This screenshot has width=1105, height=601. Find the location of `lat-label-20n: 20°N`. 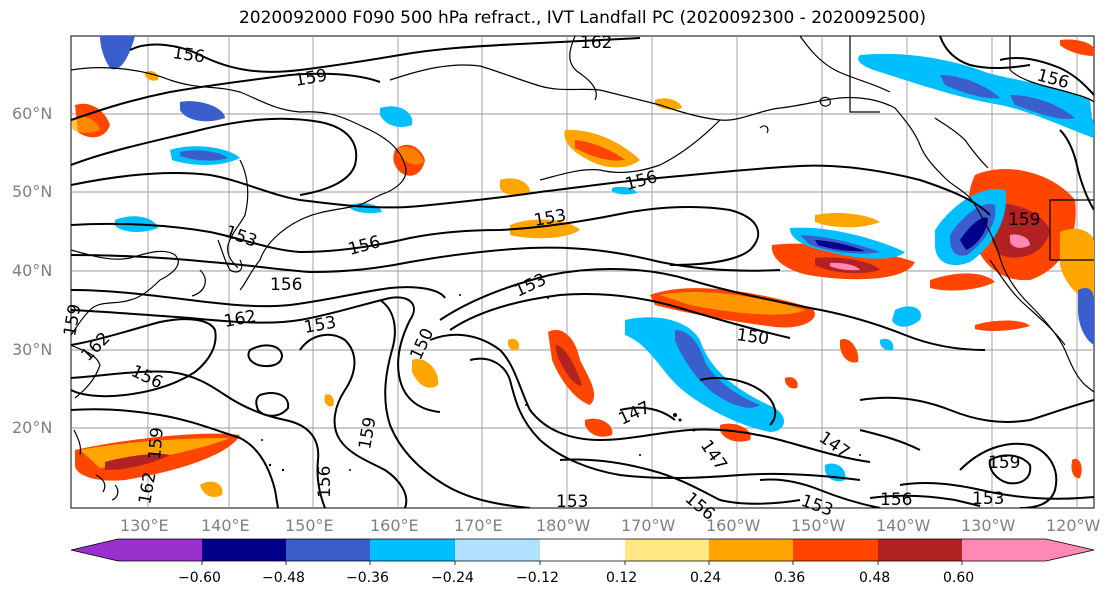

lat-label-20n: 20°N is located at coordinates (32, 427).